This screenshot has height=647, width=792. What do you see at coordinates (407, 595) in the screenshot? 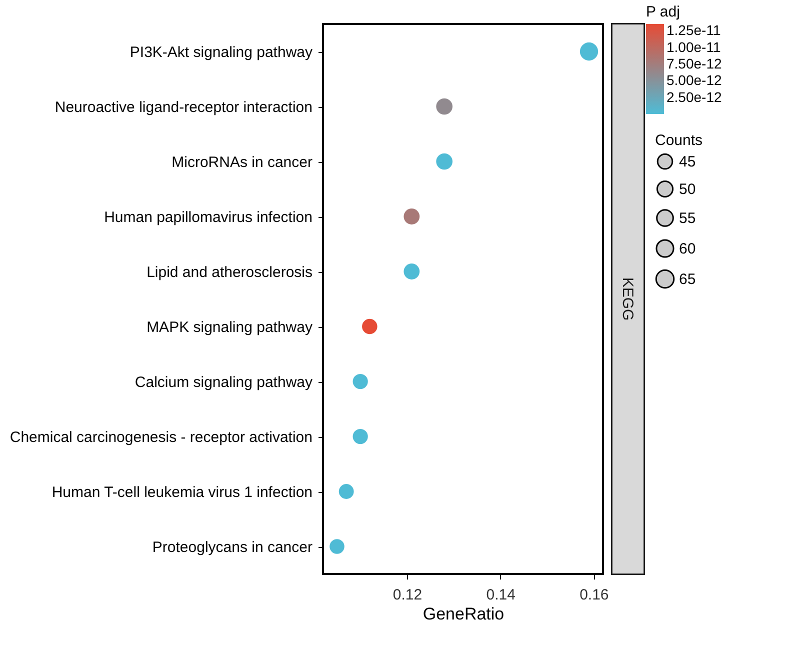
I see `x-tick-label: 0.12` at bounding box center [407, 595].